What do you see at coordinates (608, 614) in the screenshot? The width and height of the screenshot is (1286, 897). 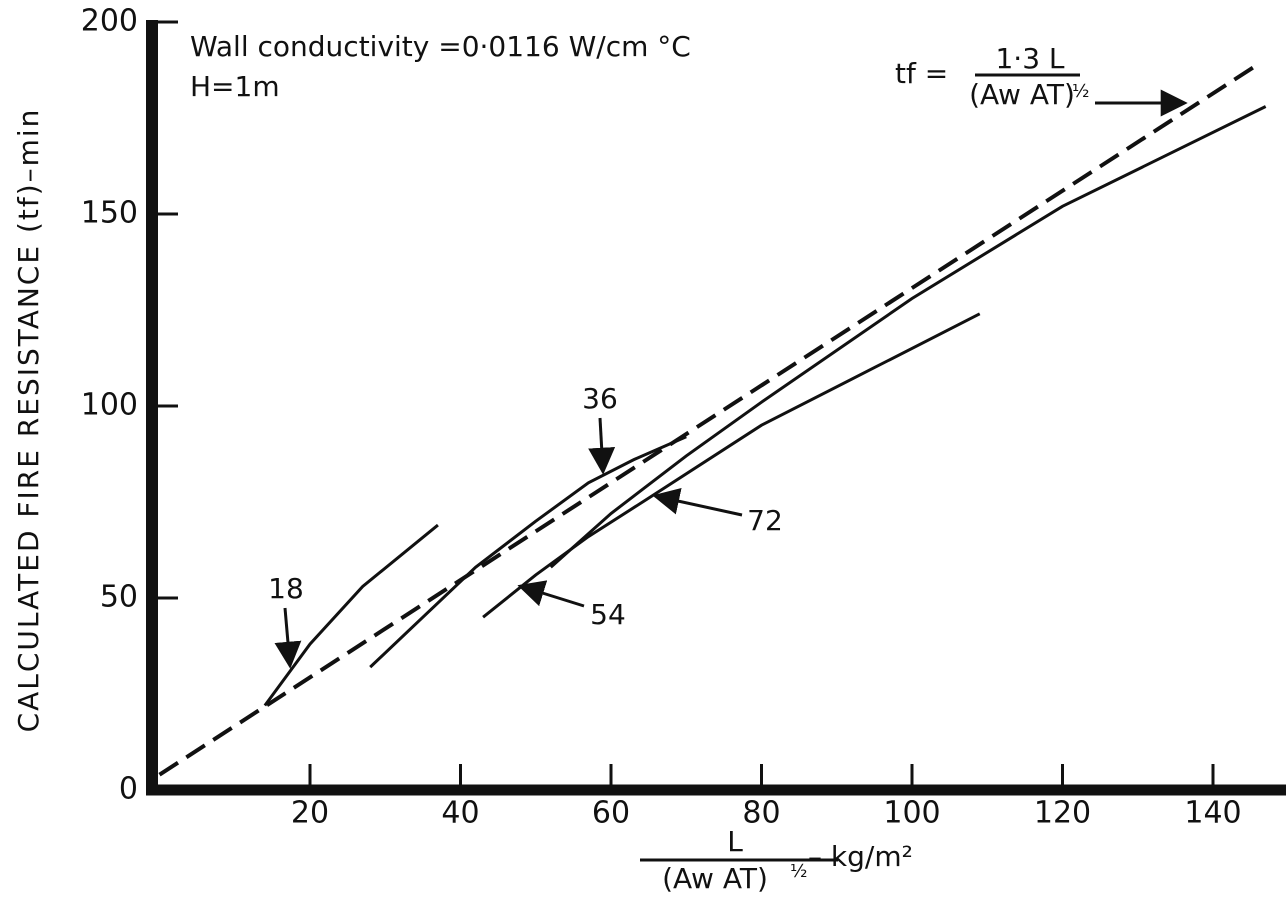 I see `curve-label: 54` at bounding box center [608, 614].